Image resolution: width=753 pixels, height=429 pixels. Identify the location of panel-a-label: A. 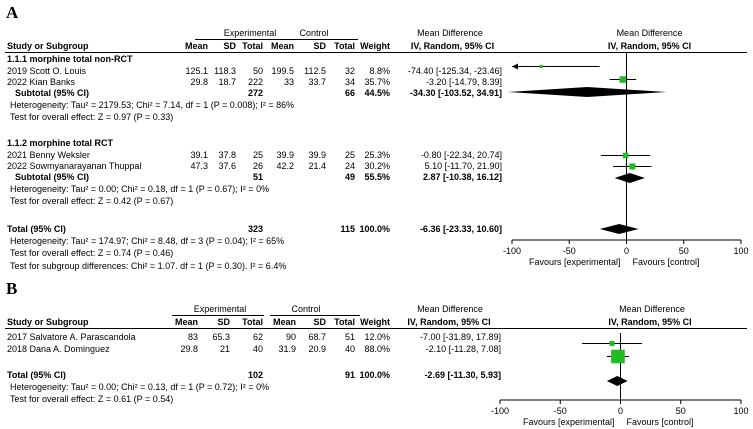
(12, 12).